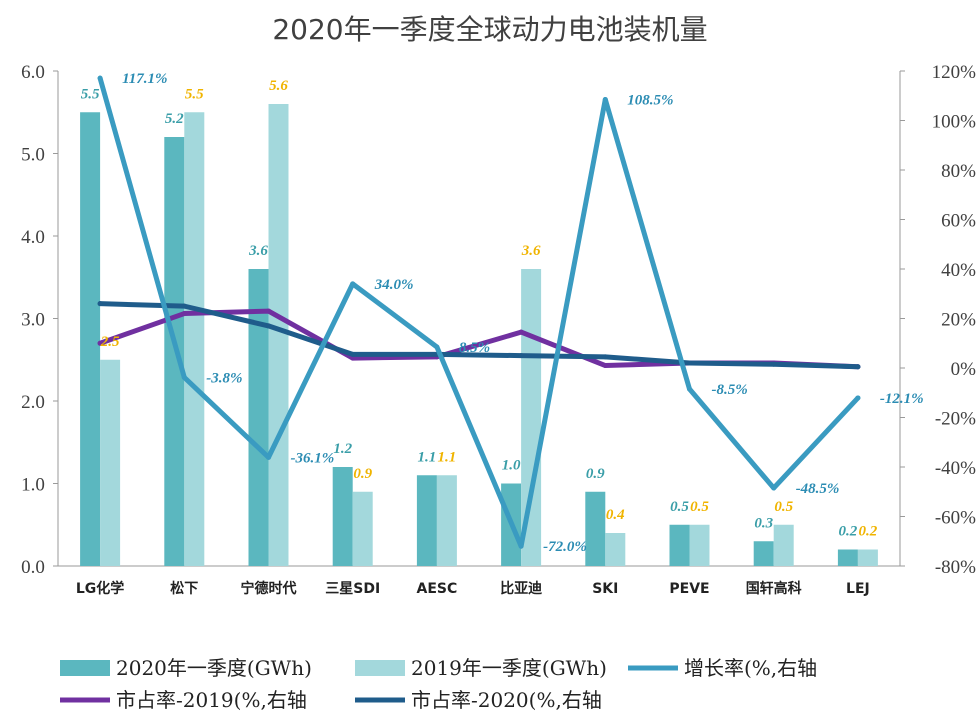 The height and width of the screenshot is (720, 979). Describe the element at coordinates (352, 589) in the screenshot. I see `x-tick-label: 三星SDI` at that location.